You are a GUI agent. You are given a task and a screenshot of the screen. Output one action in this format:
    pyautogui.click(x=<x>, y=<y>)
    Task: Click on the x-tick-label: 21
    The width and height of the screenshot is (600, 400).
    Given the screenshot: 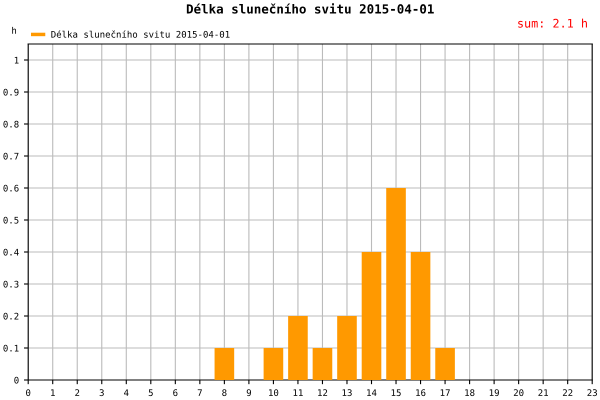 What is the action you would take?
    pyautogui.click(x=543, y=392)
    